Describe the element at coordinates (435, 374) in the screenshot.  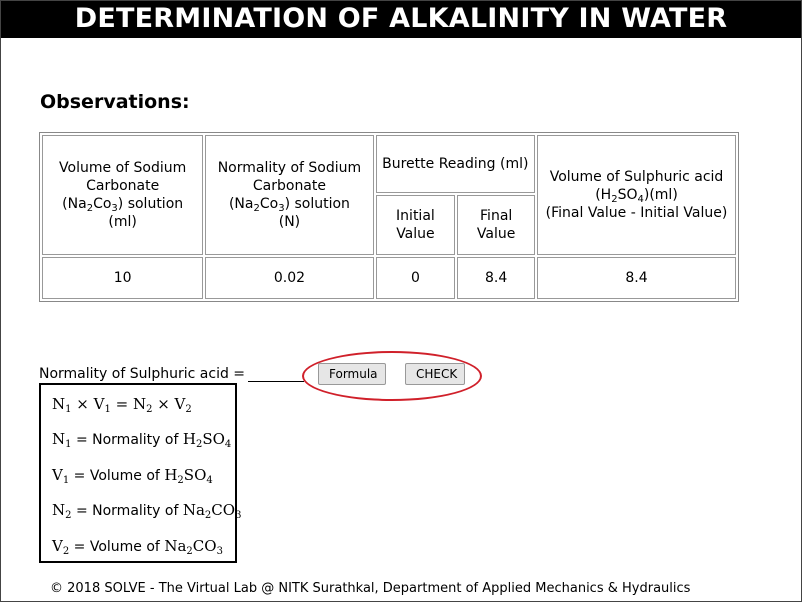
I see `check-button: CHECK` at that location.